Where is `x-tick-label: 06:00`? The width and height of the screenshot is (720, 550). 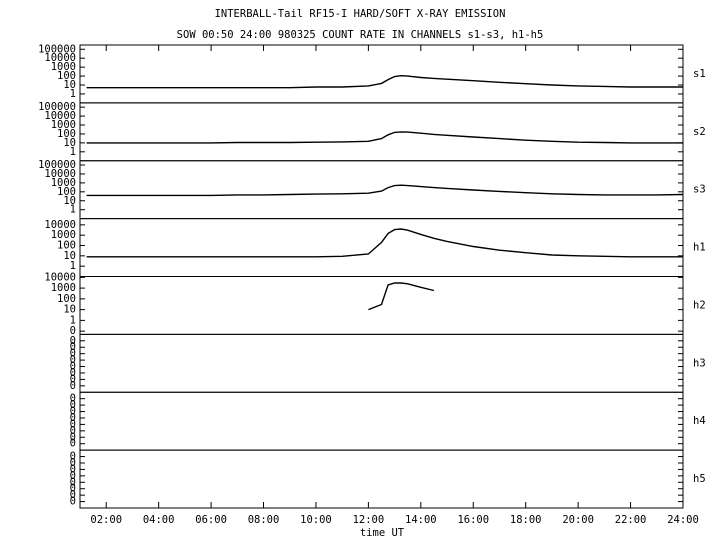 x-tick-label: 06:00 is located at coordinates (211, 520).